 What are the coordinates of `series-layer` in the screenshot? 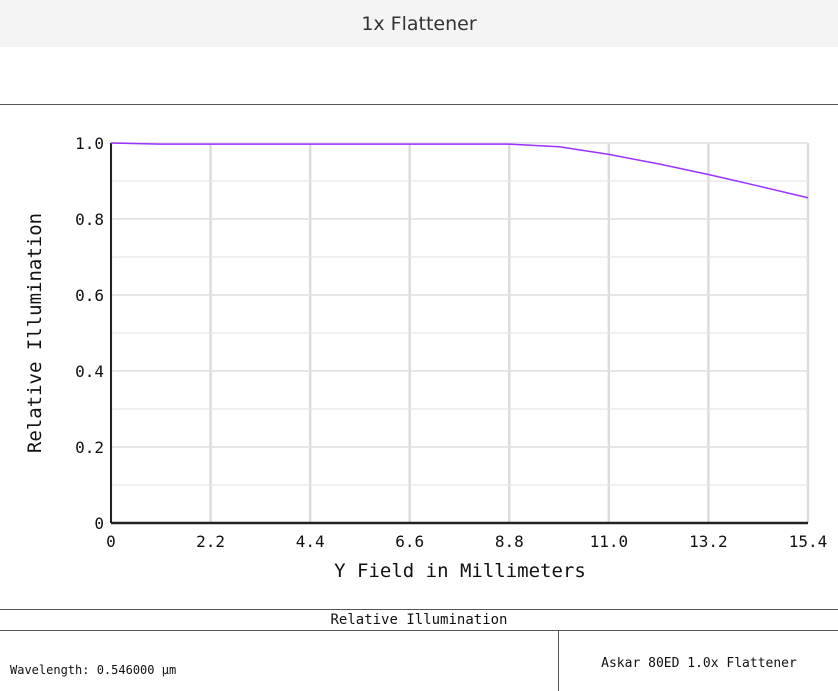 It's located at (459, 170).